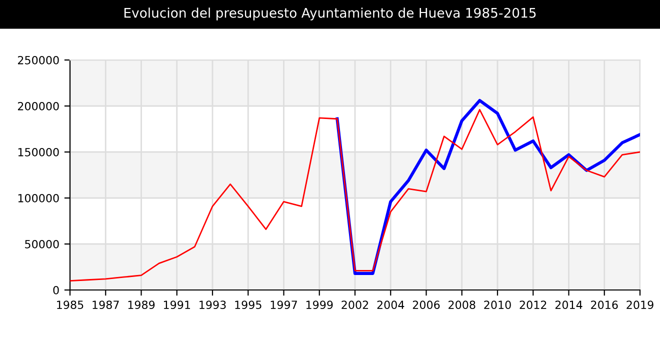  What do you see at coordinates (426, 305) in the screenshot?
I see `x-tick-label: 2006` at bounding box center [426, 305].